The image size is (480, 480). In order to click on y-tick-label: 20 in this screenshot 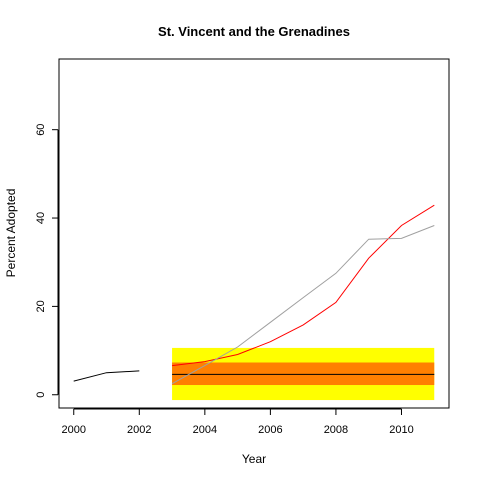, I will do `click(41, 306)`.